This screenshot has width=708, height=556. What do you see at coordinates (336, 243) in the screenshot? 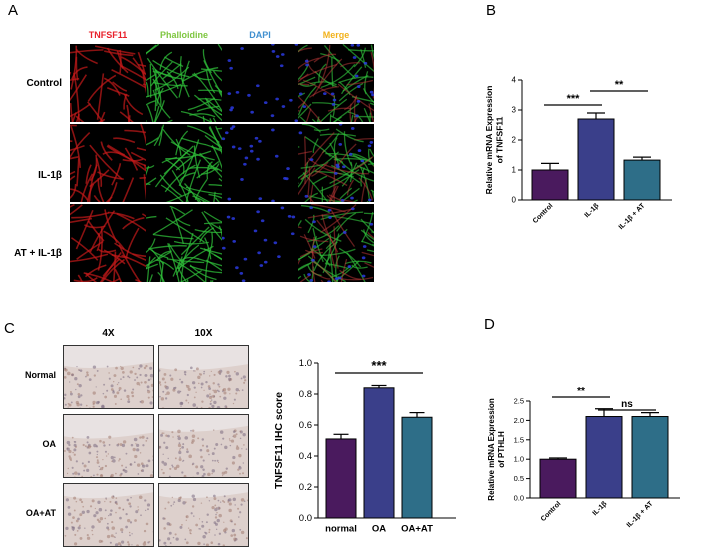
I see `micrograph-merge-row3` at bounding box center [336, 243].